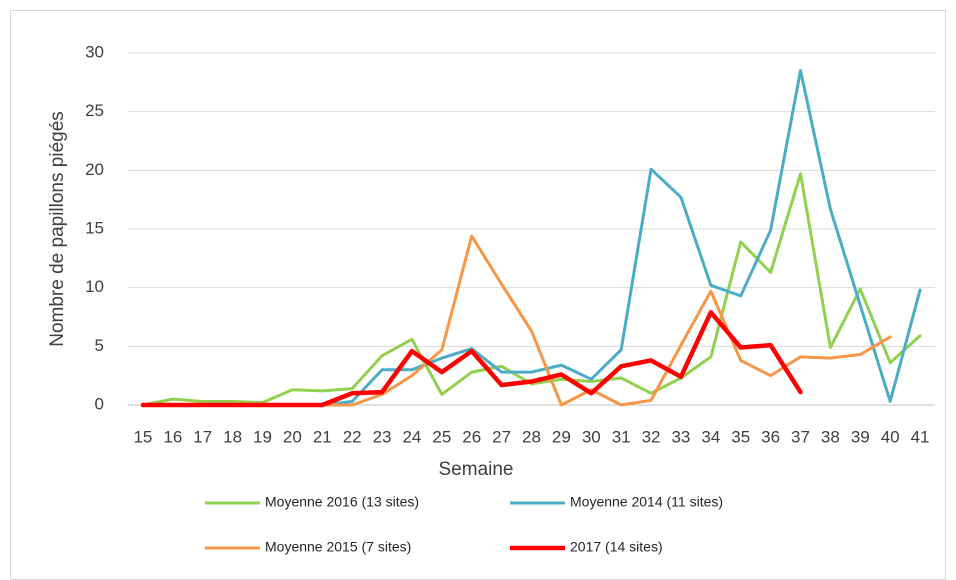 The image size is (956, 580). What do you see at coordinates (830, 436) in the screenshot?
I see `x-tick-label: 38` at bounding box center [830, 436].